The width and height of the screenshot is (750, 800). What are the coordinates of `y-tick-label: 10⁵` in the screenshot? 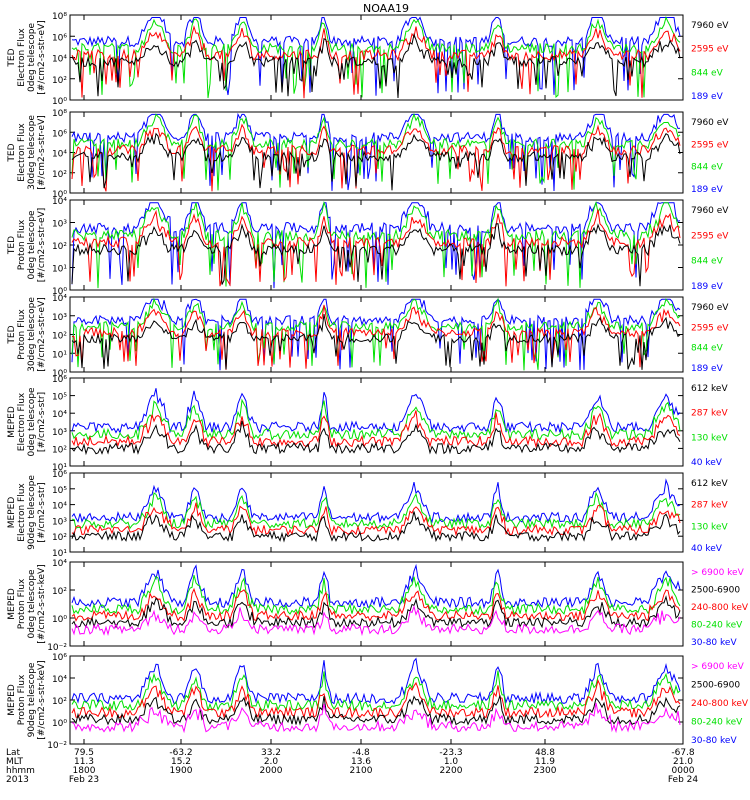 It's located at (59, 491).